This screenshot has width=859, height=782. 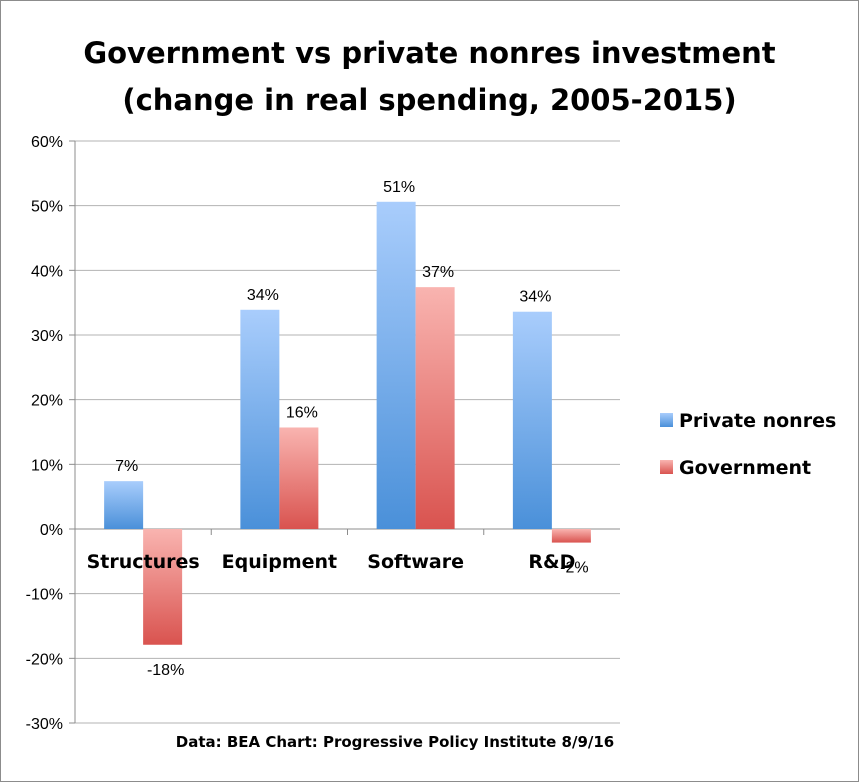 I want to click on bar-private-nonres-software, so click(x=396, y=365).